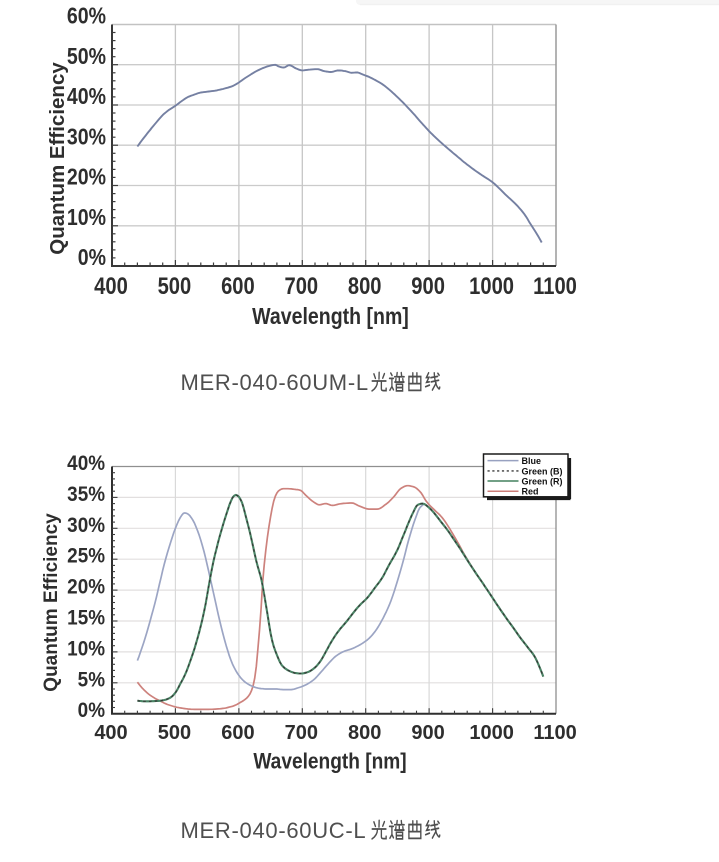  What do you see at coordinates (274, 830) in the screenshot?
I see `svg-text: MER-040-60UC-L` at bounding box center [274, 830].